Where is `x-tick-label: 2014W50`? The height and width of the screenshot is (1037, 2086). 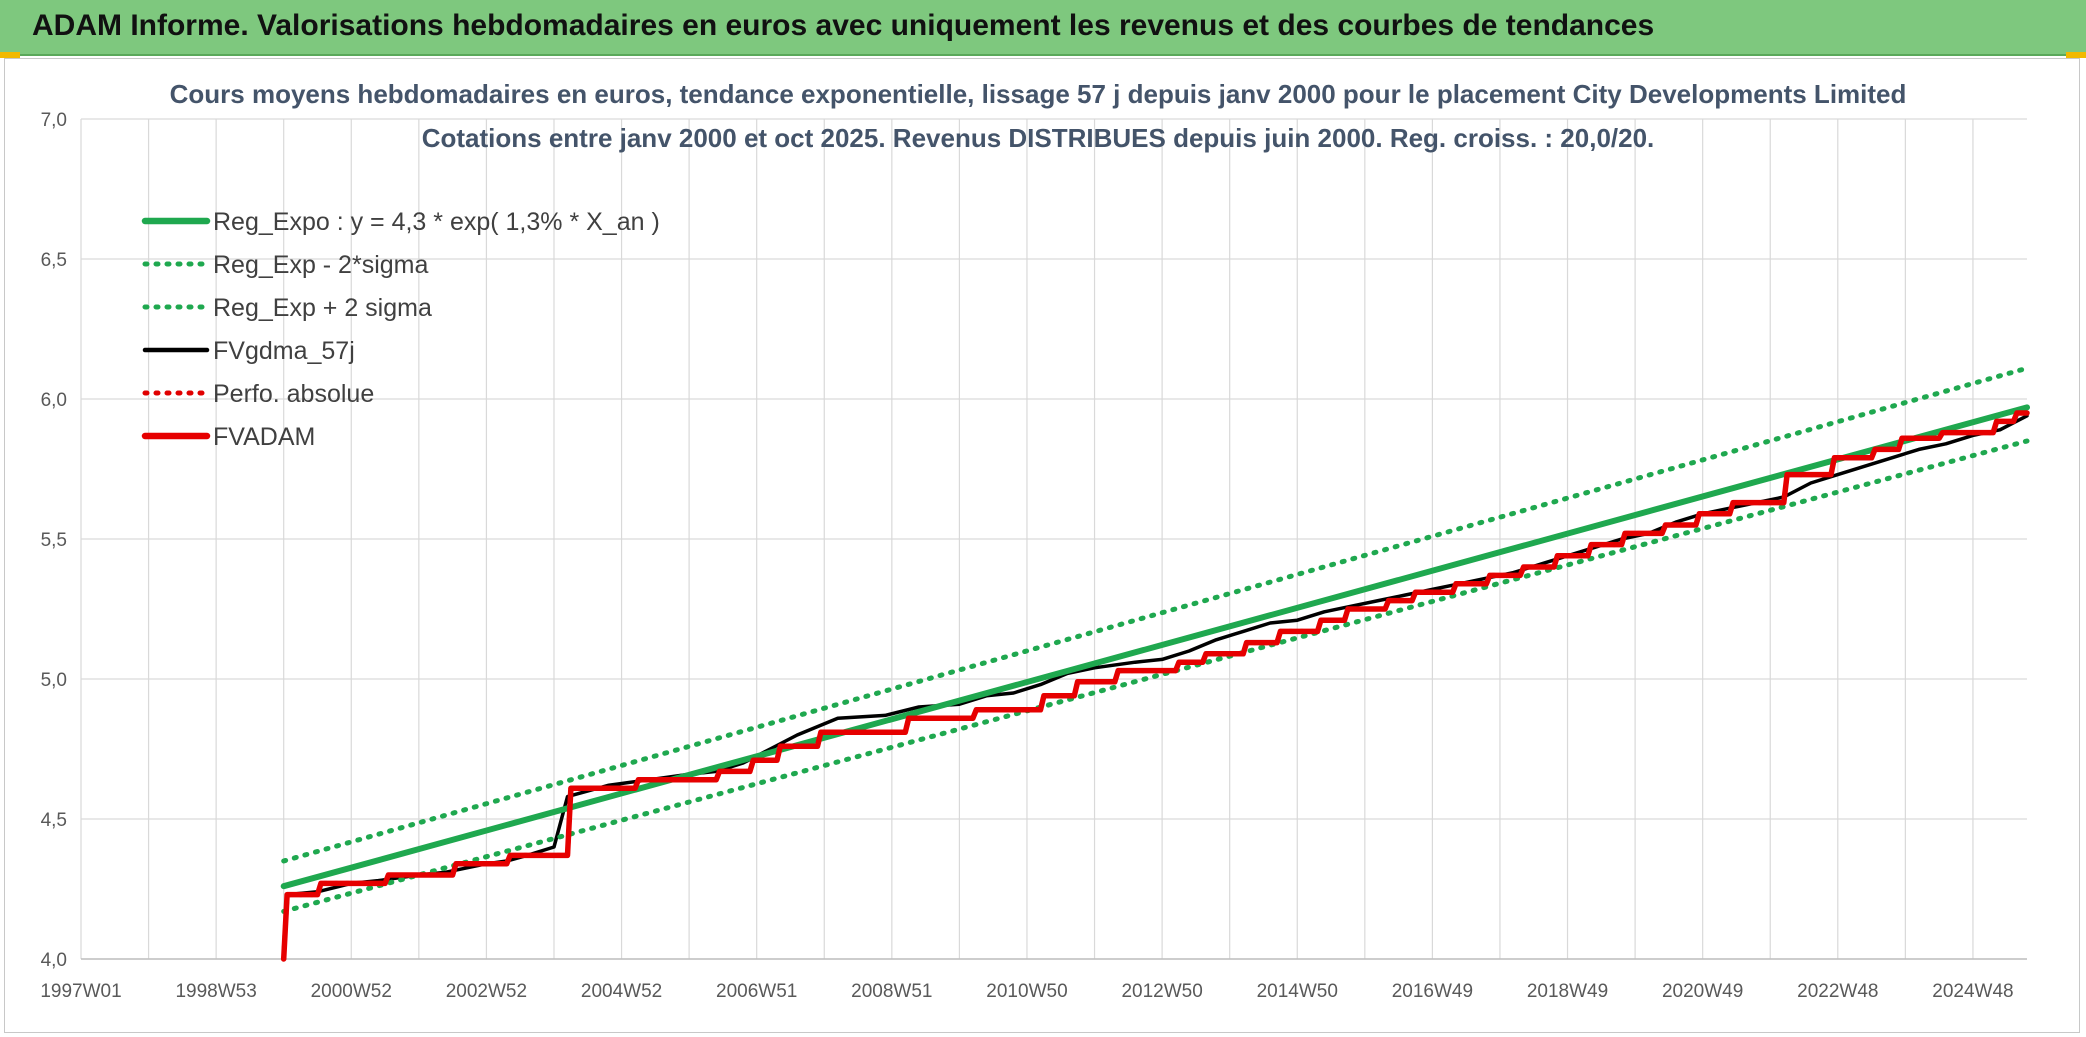 x-tick-label: 2014W50 is located at coordinates (1297, 991).